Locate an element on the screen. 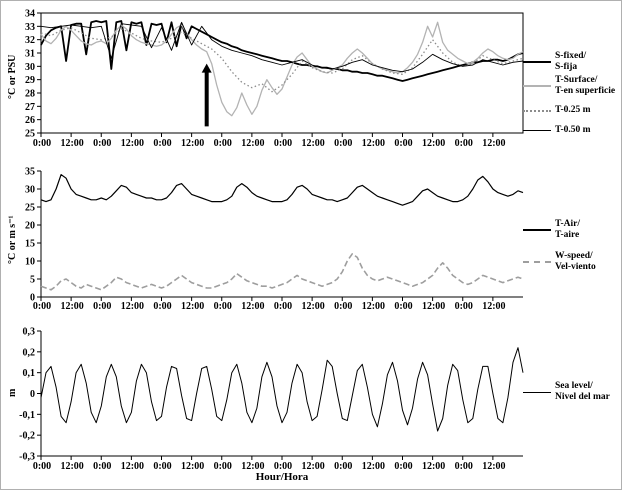 This screenshot has width=622, height=490. legend-text: T-0.50 m is located at coordinates (573, 130).